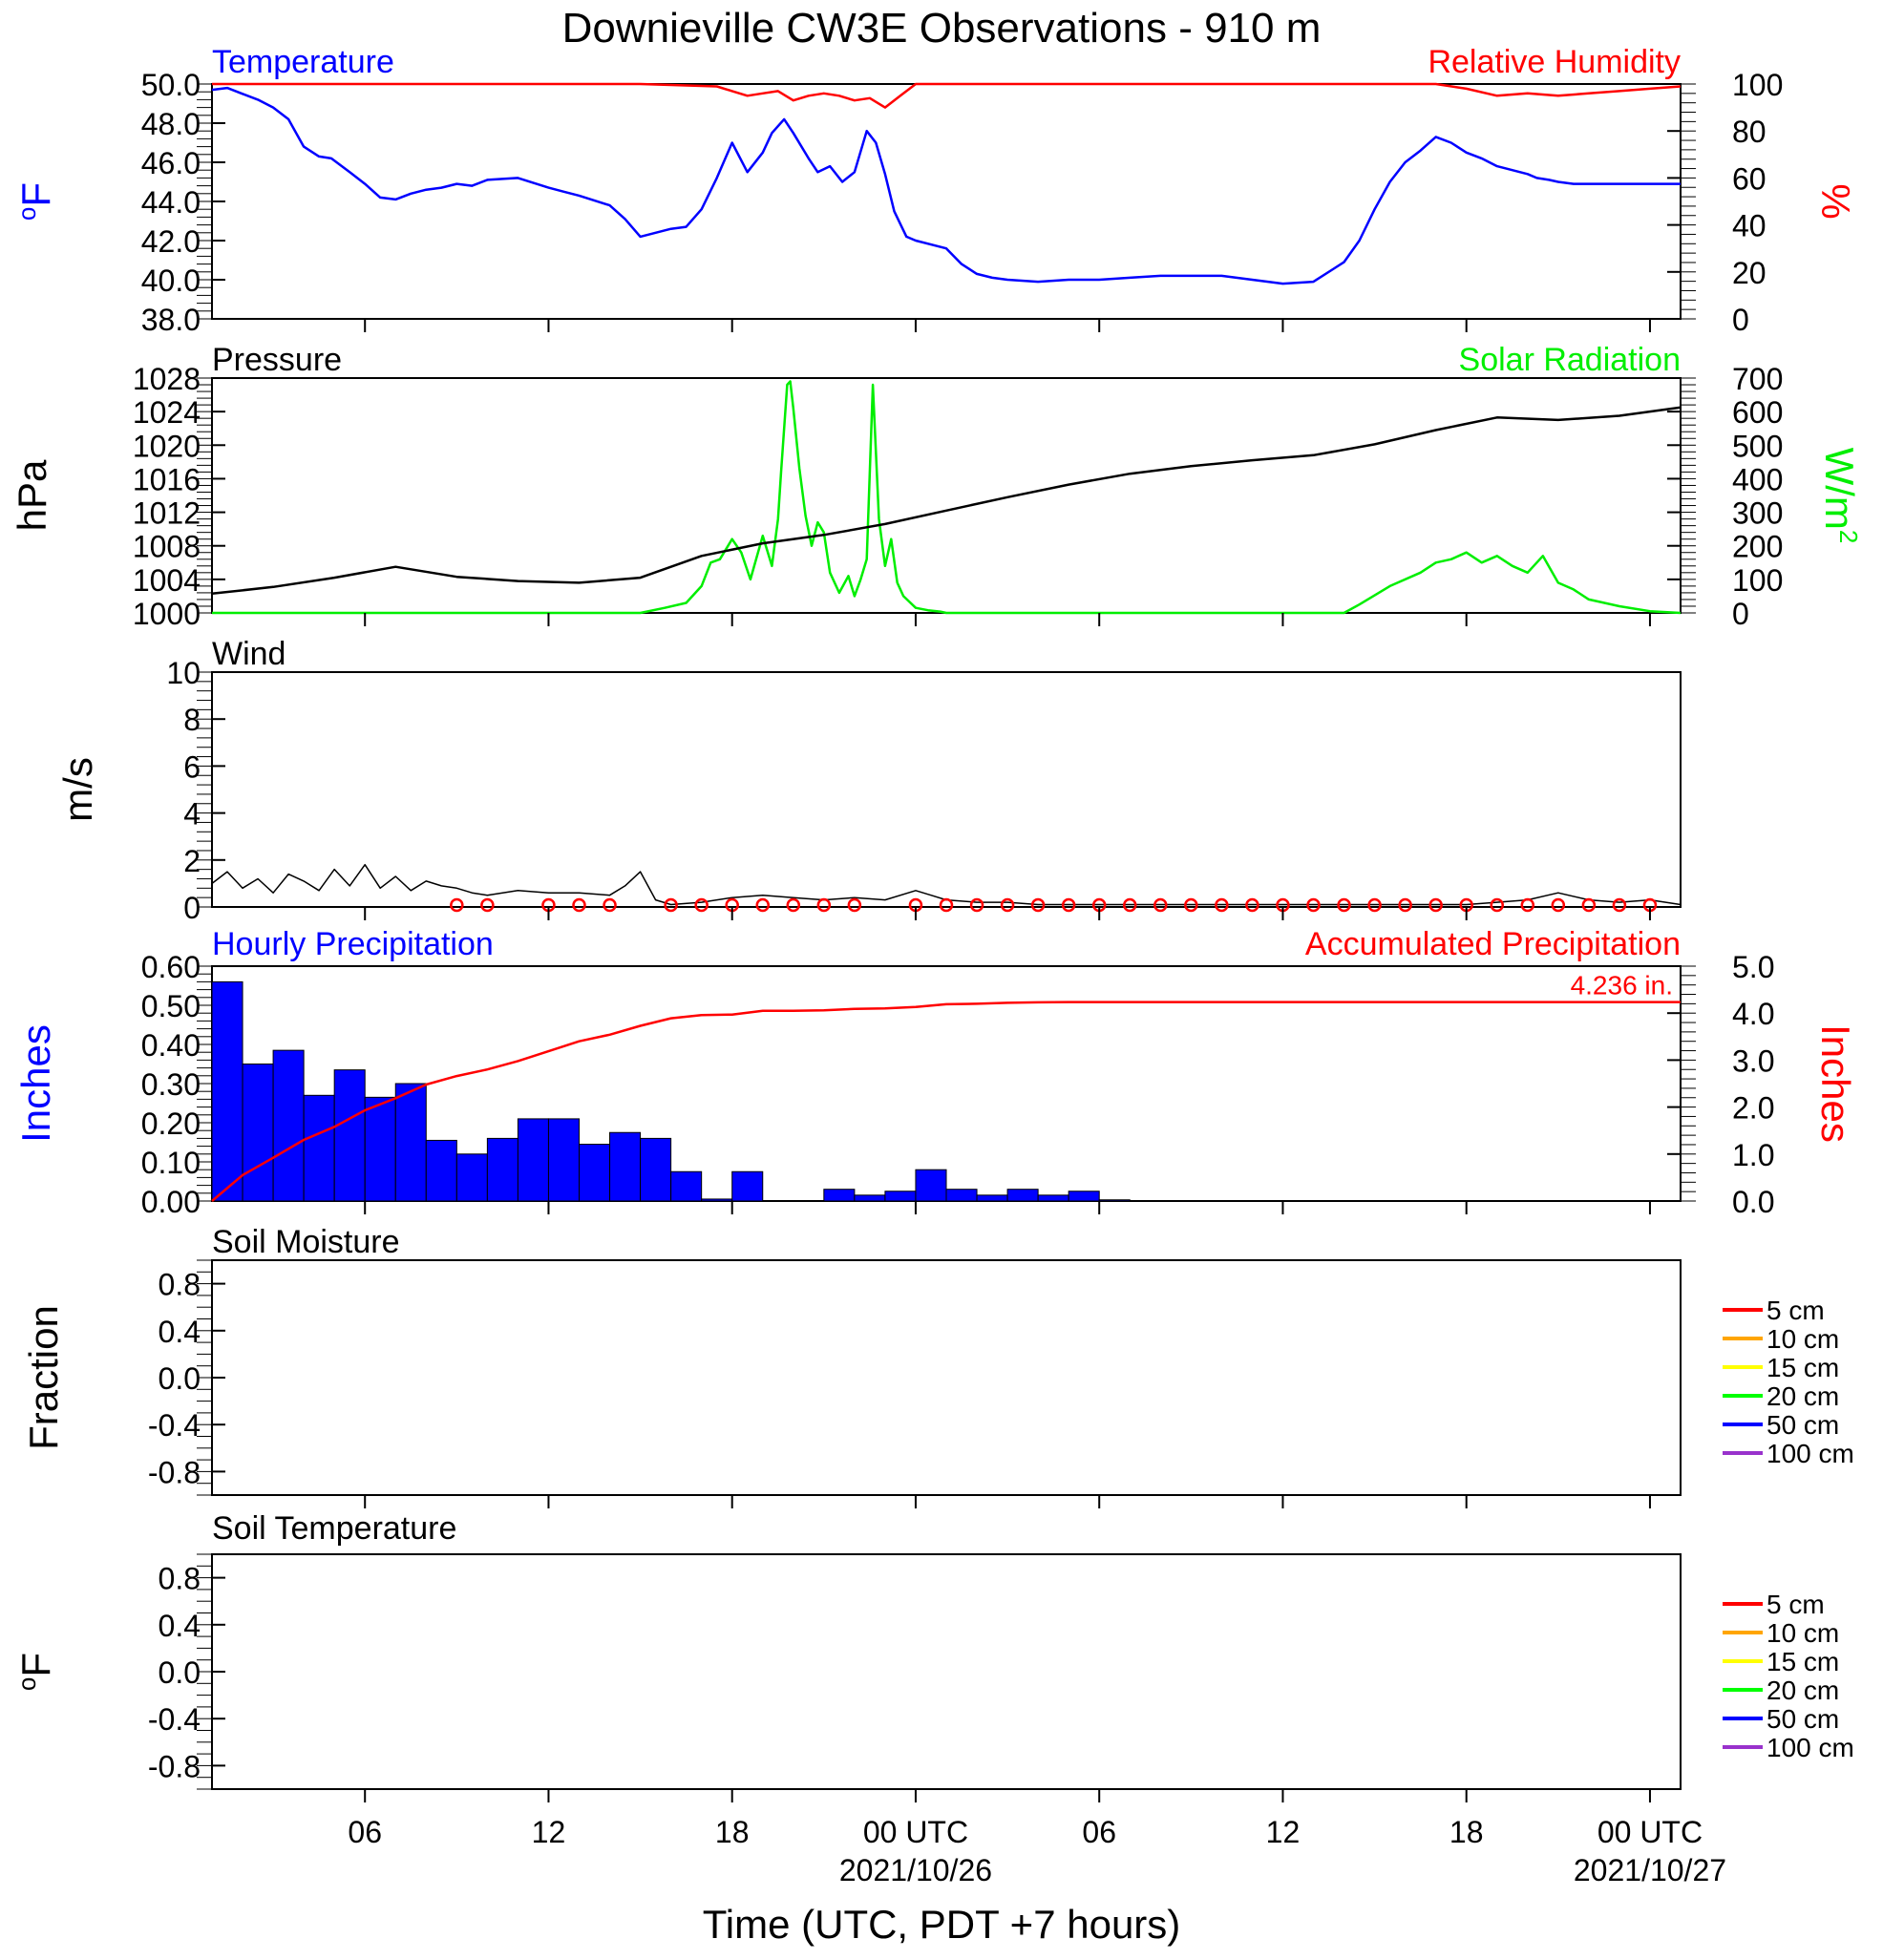 This screenshot has width=1883, height=1960. I want to click on temperature-axis-label: oF, so click(35, 201).